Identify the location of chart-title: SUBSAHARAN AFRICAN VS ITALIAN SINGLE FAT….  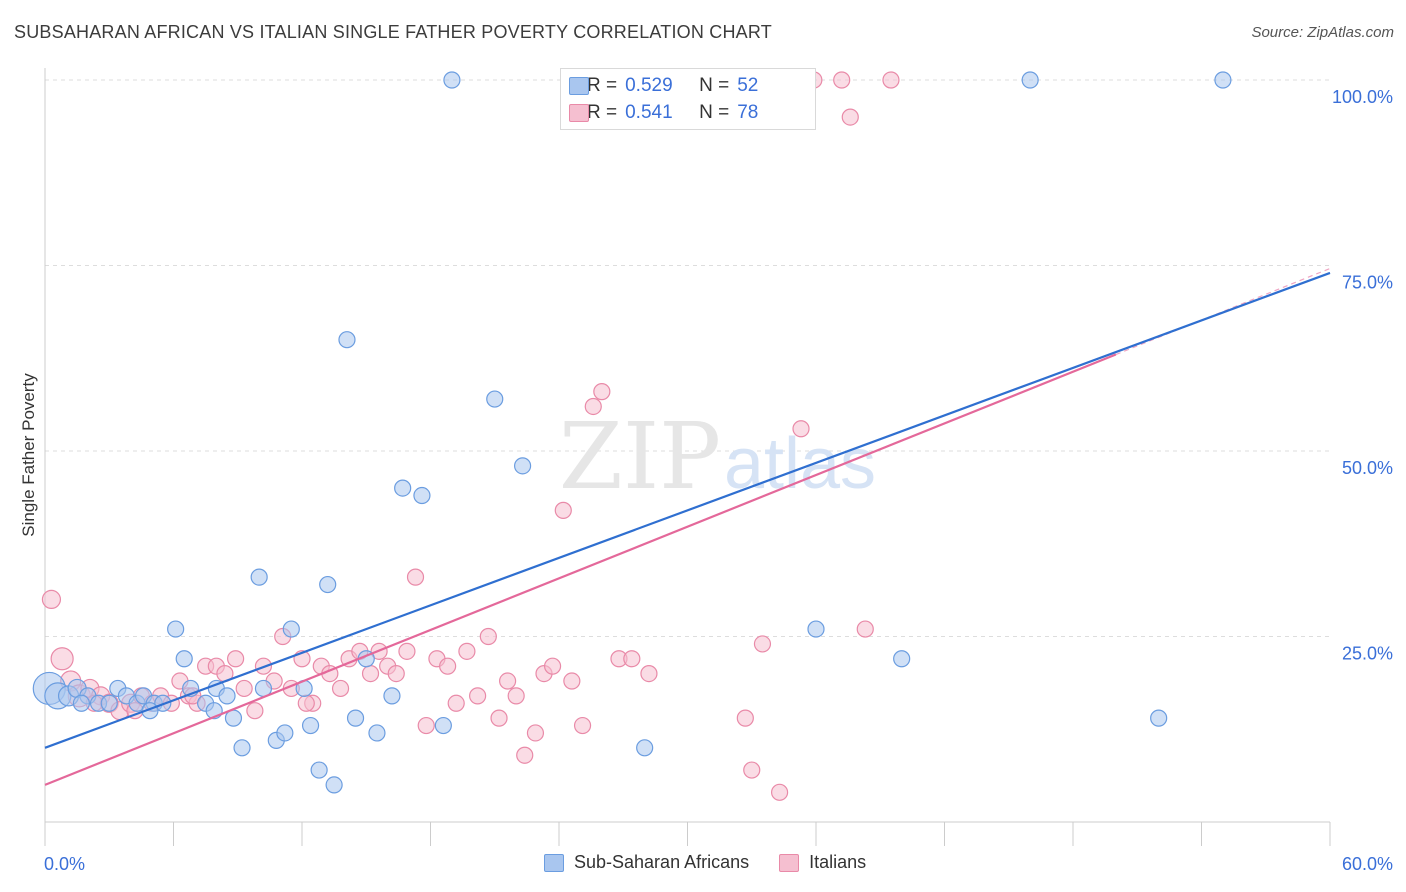
(393, 32).